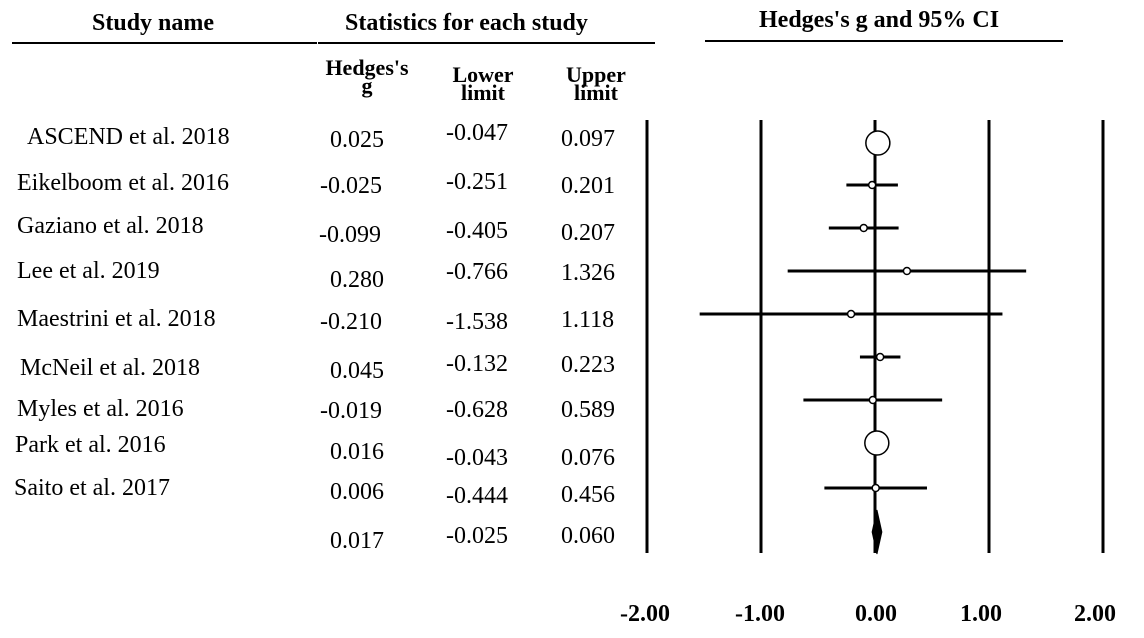 This screenshot has width=1144, height=638. What do you see at coordinates (90, 445) in the screenshot?
I see `study-name: Park et al. 2016` at bounding box center [90, 445].